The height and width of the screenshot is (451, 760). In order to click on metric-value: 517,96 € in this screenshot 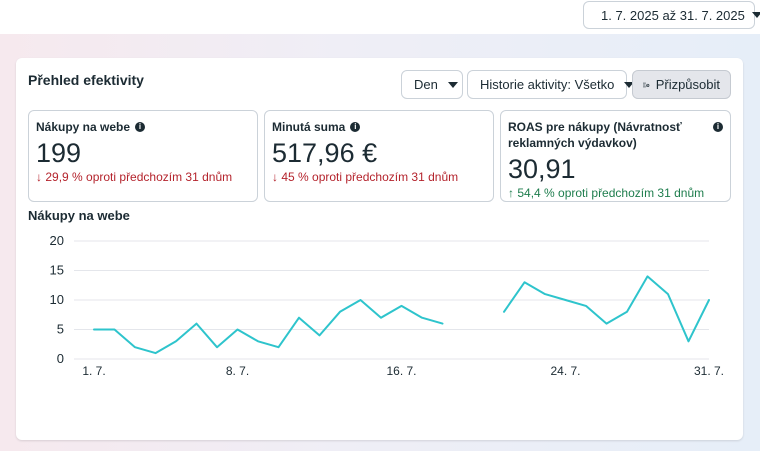, I will do `click(325, 153)`.